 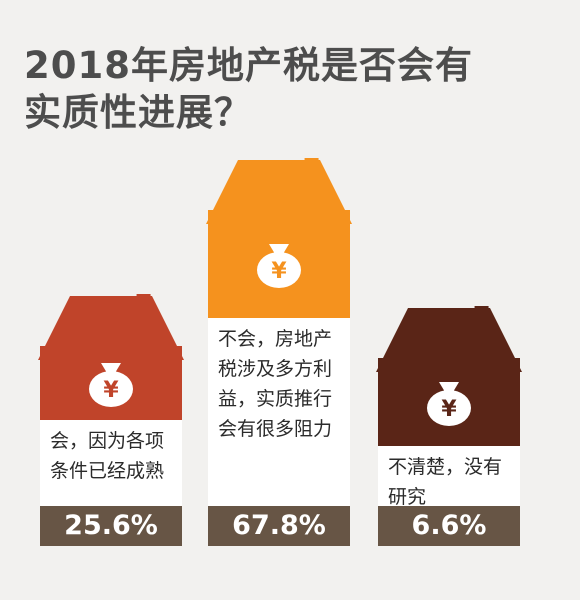 What do you see at coordinates (279, 412) in the screenshot?
I see `answer-card-2: 不会，房地产税涉及多方利益，实质推行会有很多阻力` at bounding box center [279, 412].